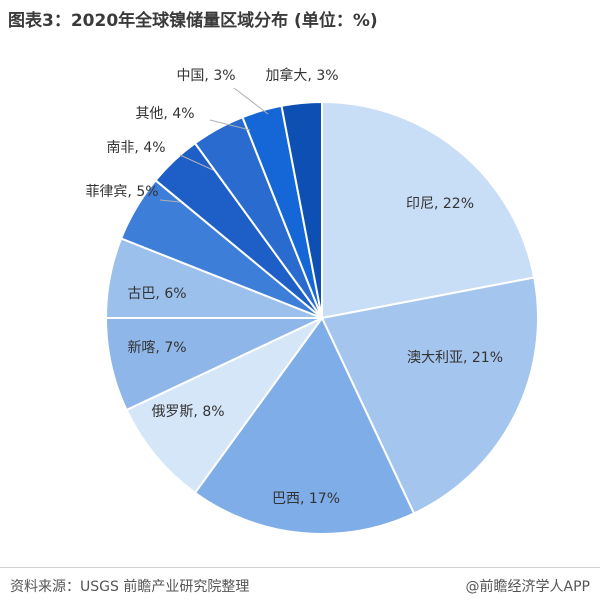  What do you see at coordinates (205, 76) in the screenshot?
I see `slice-label-10: 中国, 3%` at bounding box center [205, 76].